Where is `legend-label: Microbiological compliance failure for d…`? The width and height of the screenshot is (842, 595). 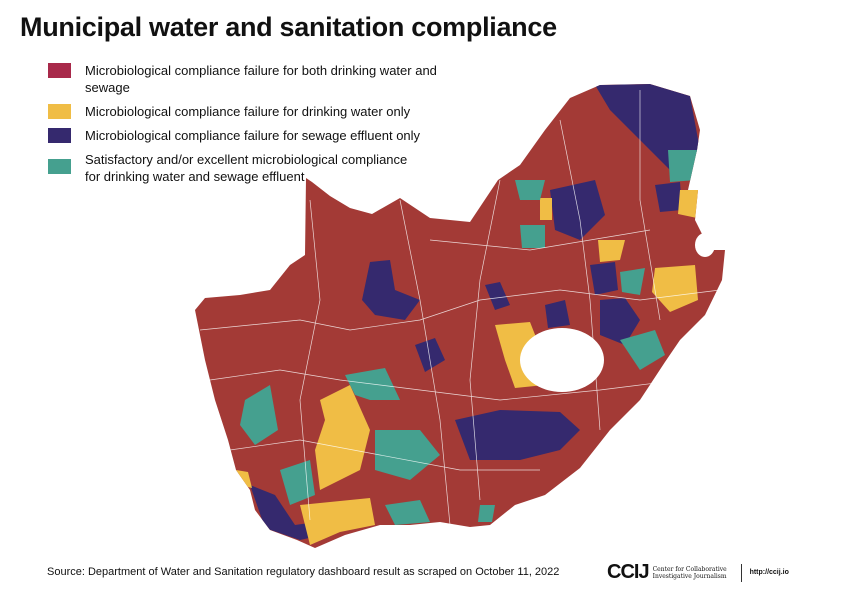 legend-label: Microbiological compliance failure for d… is located at coordinates (248, 111).